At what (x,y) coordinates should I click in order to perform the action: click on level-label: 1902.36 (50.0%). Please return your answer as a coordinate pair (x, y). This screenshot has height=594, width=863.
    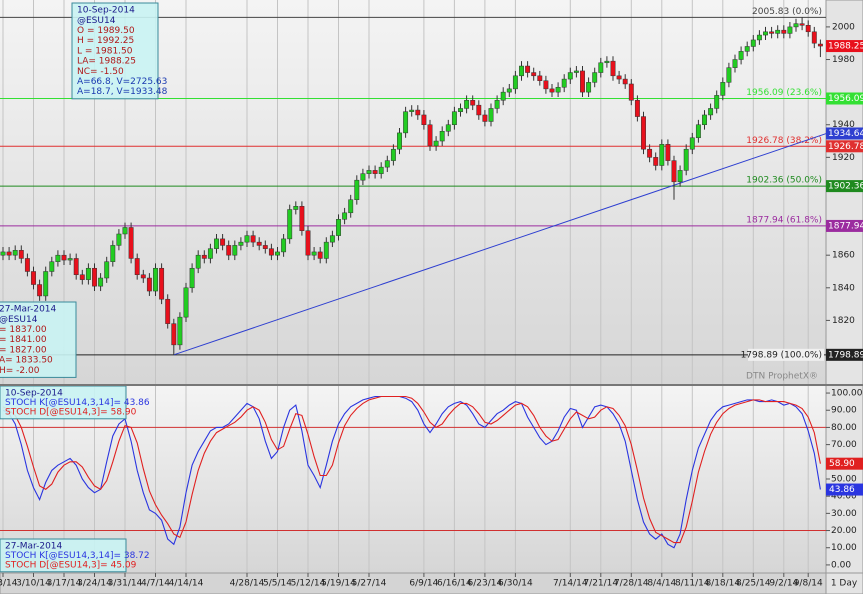
    Looking at the image, I should click on (784, 181).